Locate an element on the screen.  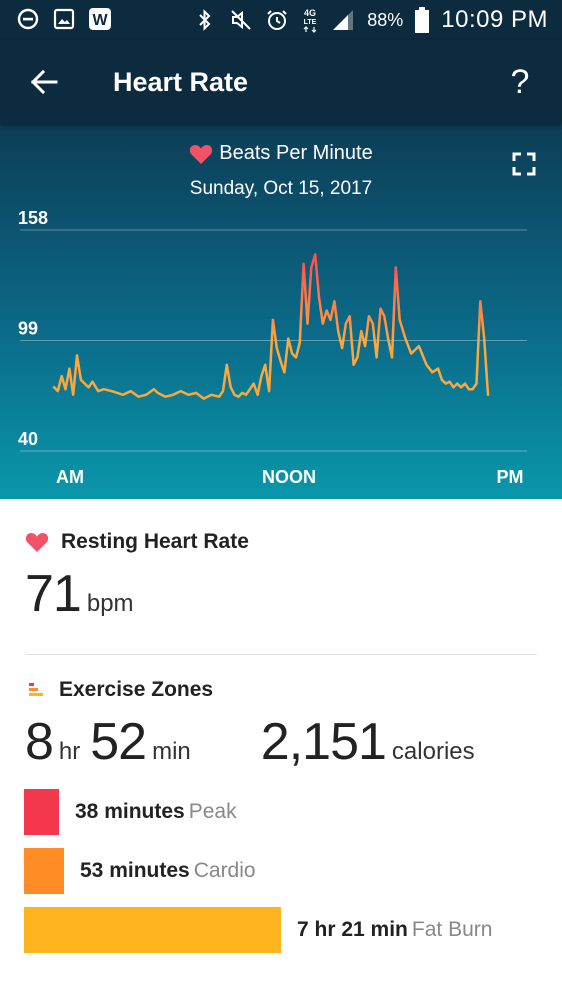
zone-bar-fat-burn is located at coordinates (152, 930).